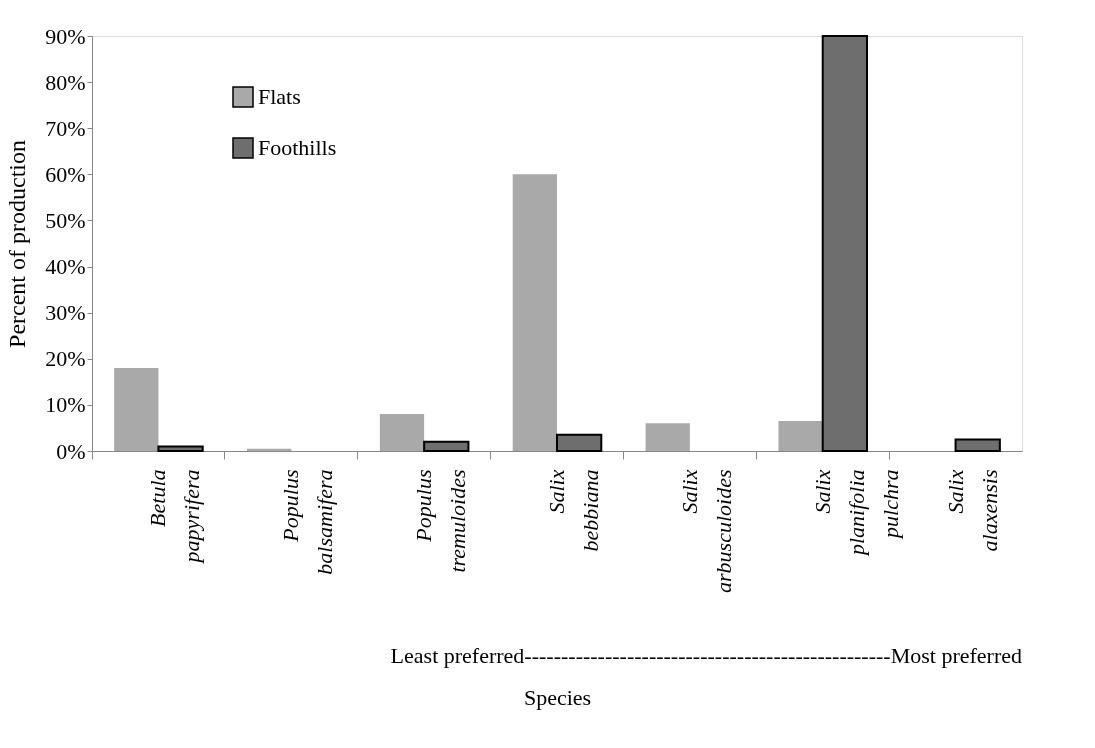 The width and height of the screenshot is (1095, 748). What do you see at coordinates (175, 517) in the screenshot?
I see `x-tick-label: Betula papyrifera` at bounding box center [175, 517].